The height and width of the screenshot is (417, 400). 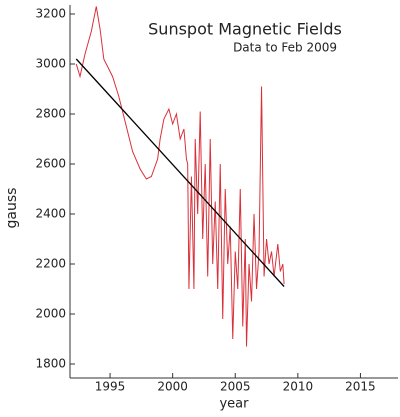 What do you see at coordinates (50, 164) in the screenshot?
I see `y-tick-label: 2600` at bounding box center [50, 164].